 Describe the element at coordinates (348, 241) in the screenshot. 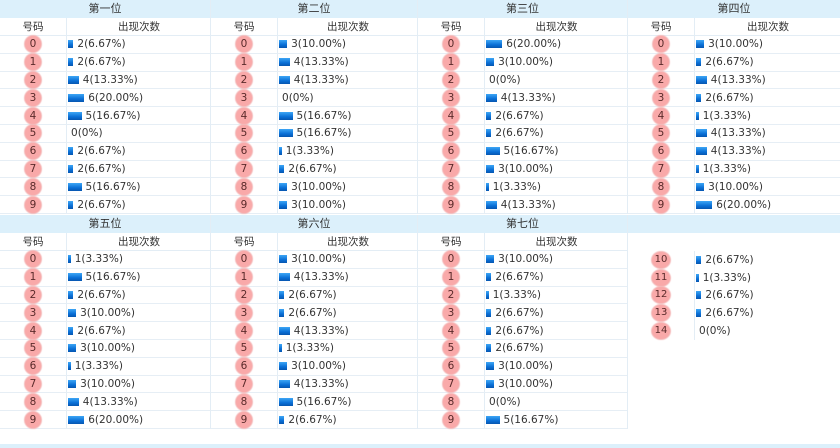

I see `count-column-header: 出现次数` at that location.